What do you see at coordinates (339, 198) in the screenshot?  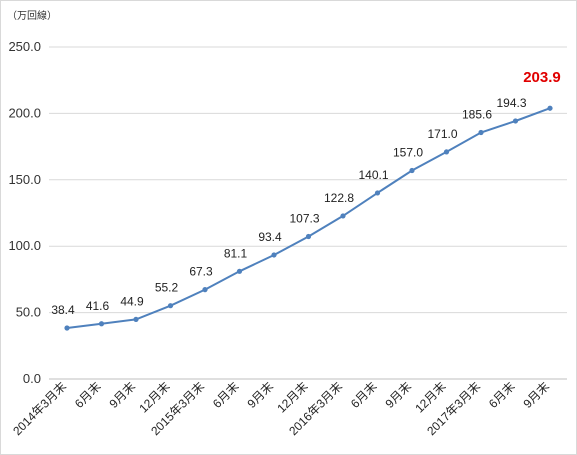 I see `data-label: 122.8` at bounding box center [339, 198].